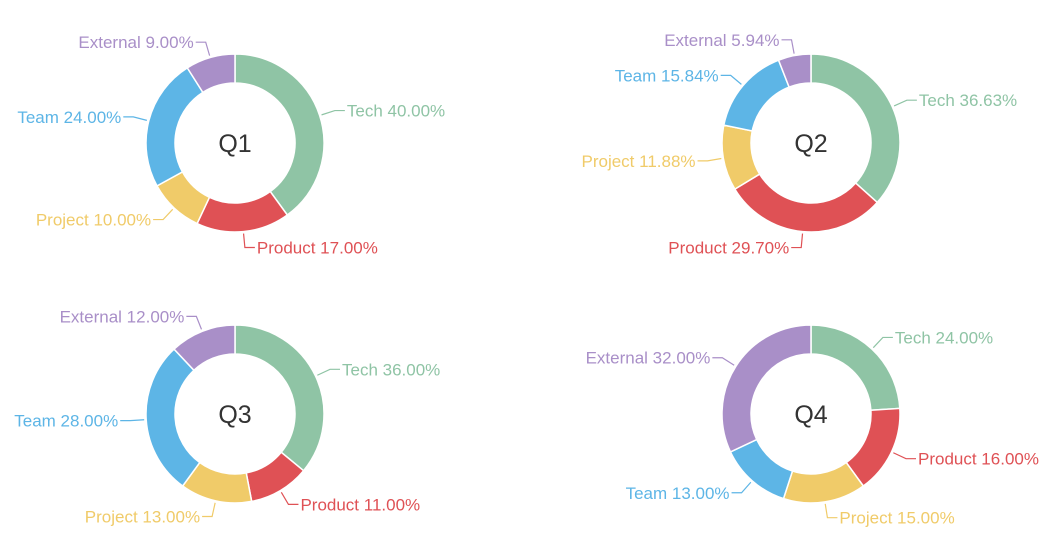 This screenshot has width=1058, height=554. Describe the element at coordinates (360, 504) in the screenshot. I see `slice-label-product: Product 11.00%` at that location.